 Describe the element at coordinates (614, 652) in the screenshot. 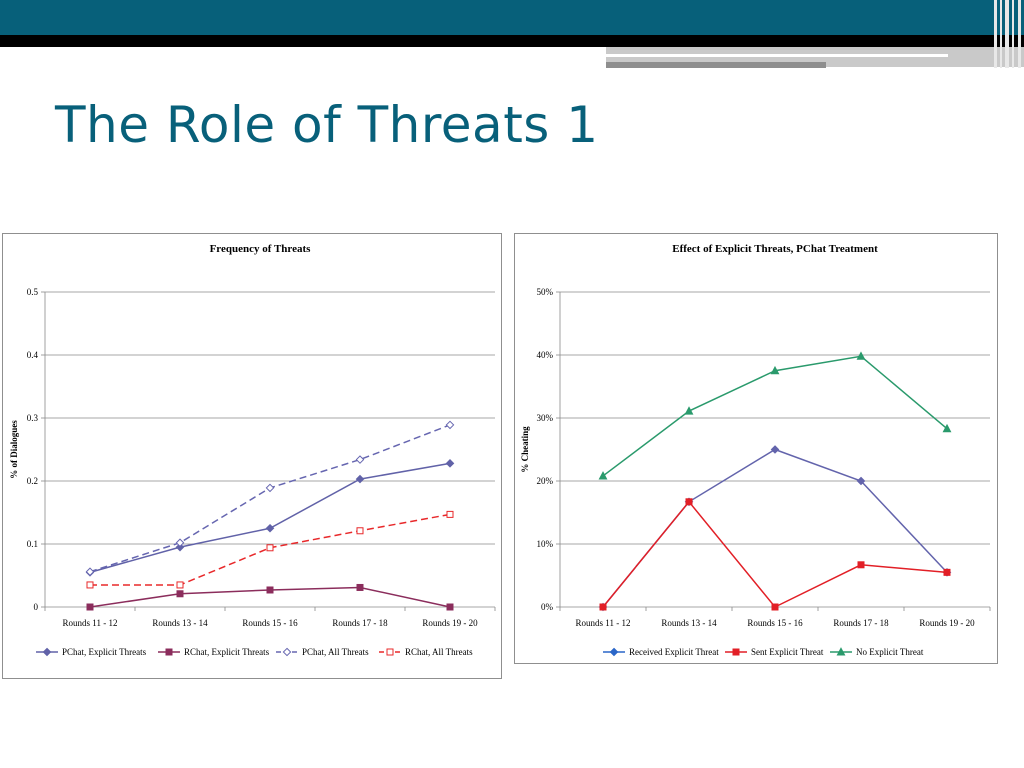

I see `legend-marker-received-explicit-threat` at that location.